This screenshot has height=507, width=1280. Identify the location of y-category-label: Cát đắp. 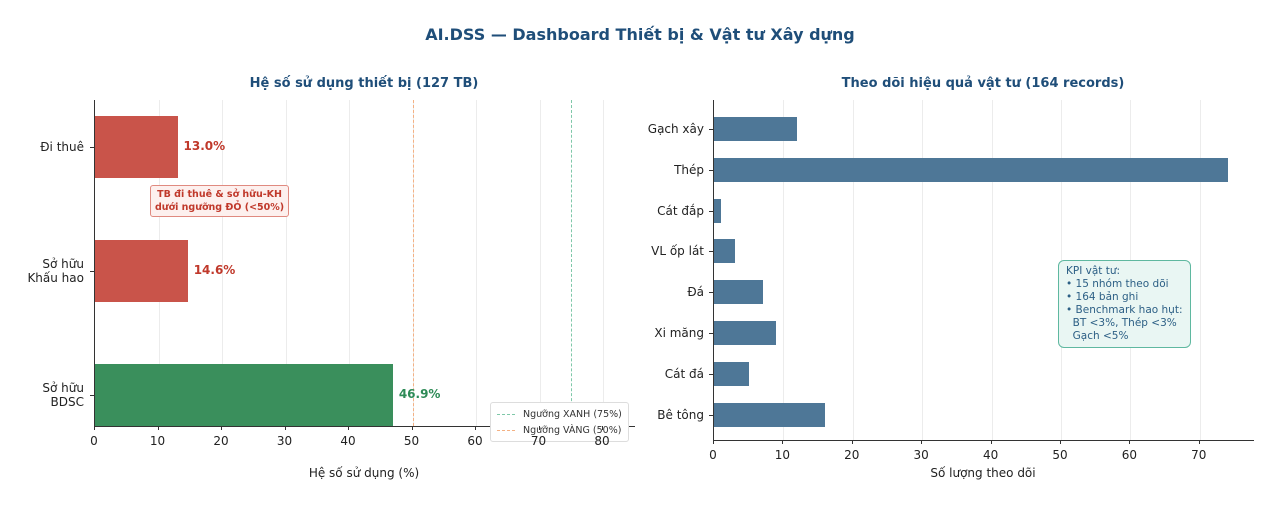
(680, 210).